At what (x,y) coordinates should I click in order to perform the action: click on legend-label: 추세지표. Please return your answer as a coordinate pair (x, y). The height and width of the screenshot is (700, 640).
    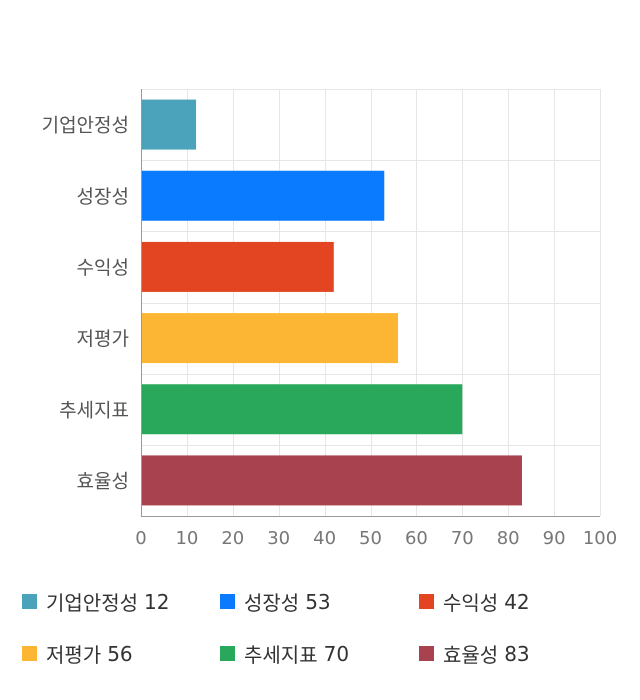
    Looking at the image, I should click on (281, 655).